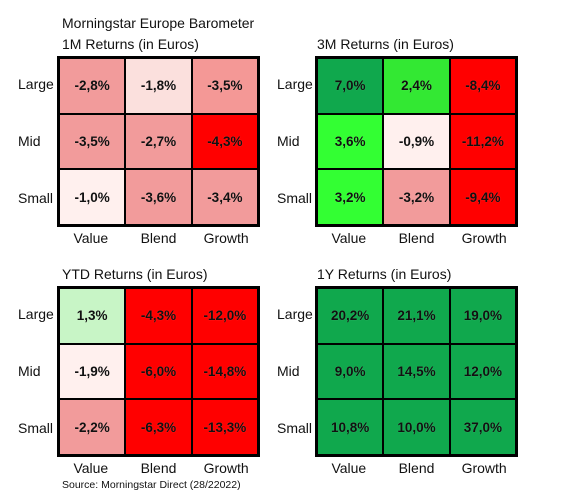 This screenshot has height=502, width=565. What do you see at coordinates (482, 197) in the screenshot?
I see `heatmap-cell-small-growth: -9,4%` at bounding box center [482, 197].